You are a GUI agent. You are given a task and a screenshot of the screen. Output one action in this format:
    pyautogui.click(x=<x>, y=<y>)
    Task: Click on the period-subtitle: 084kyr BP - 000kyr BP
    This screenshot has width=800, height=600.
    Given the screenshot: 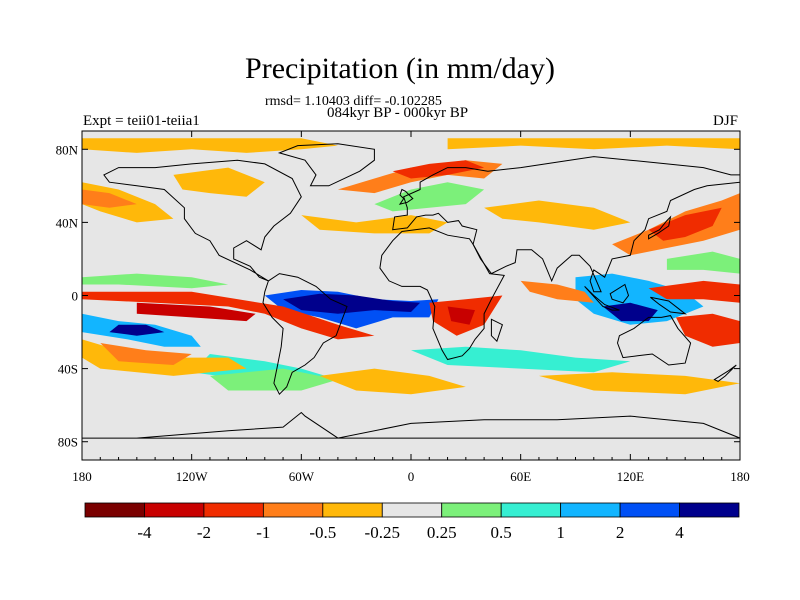 What is the action you would take?
    pyautogui.click(x=398, y=113)
    